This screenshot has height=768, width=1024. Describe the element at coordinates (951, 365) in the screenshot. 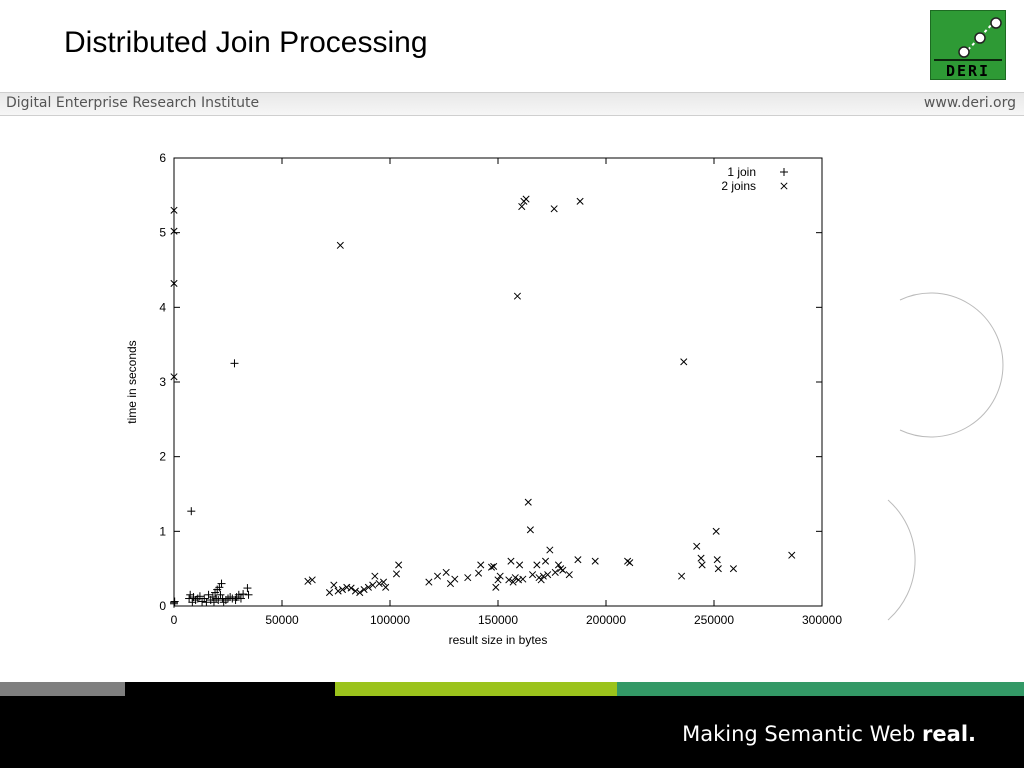

I see `deco-arc` at that location.